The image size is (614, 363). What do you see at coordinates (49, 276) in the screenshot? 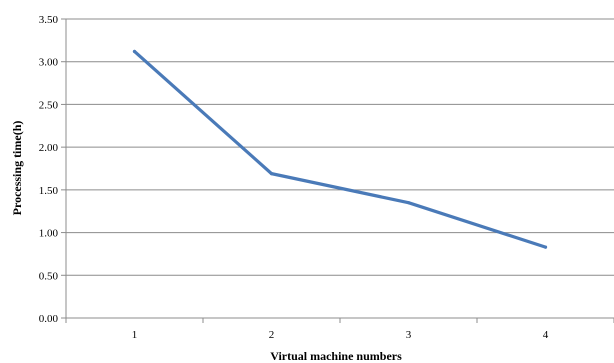
I see `y-tick-label: 0.50` at bounding box center [49, 276].